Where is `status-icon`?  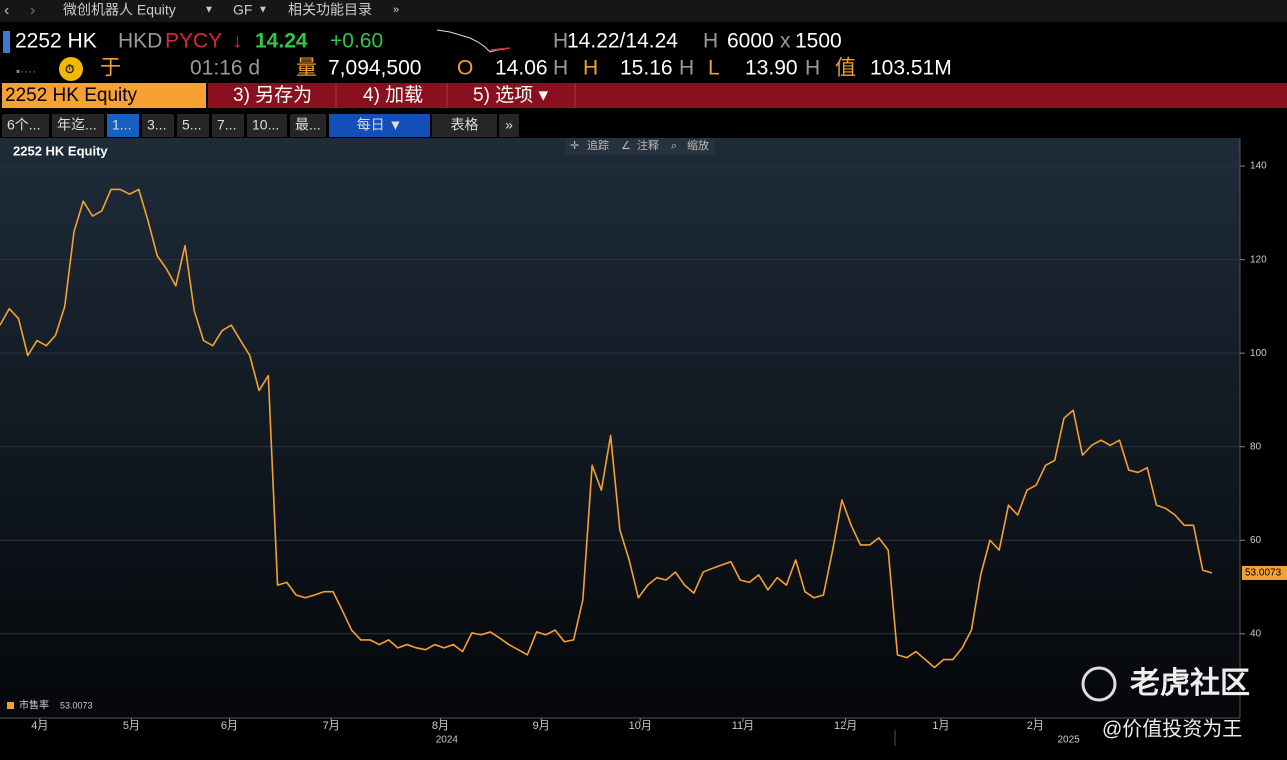 status-icon is located at coordinates (71, 69).